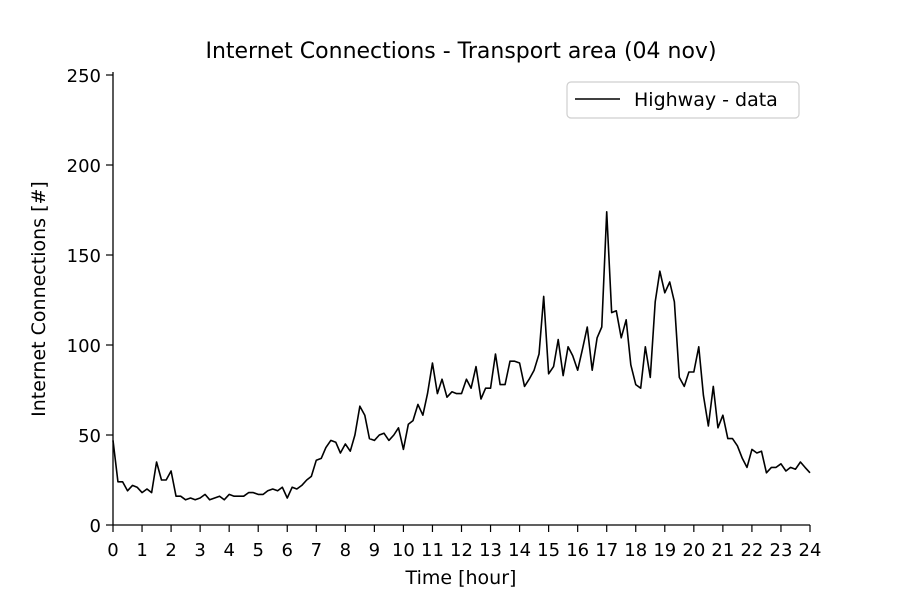  Describe the element at coordinates (84, 76) in the screenshot. I see `y-tick-label: 250` at that location.